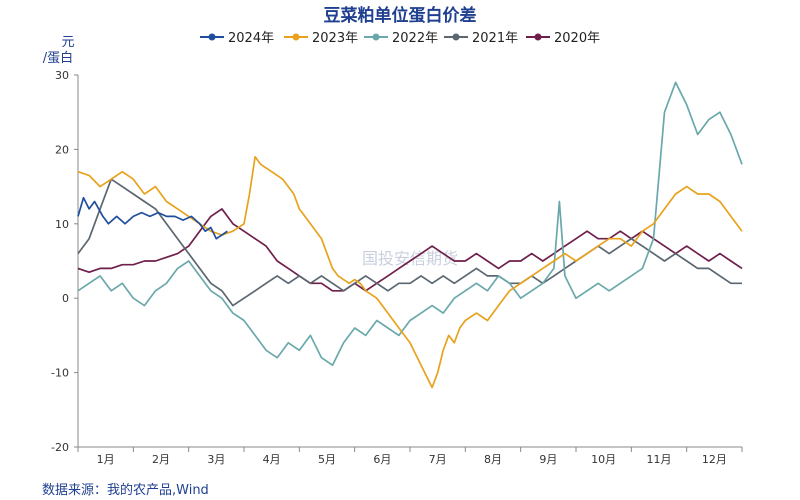 This screenshot has width=800, height=500. What do you see at coordinates (58, 58) in the screenshot?
I see `y-axis-label-protein: /蛋白` at bounding box center [58, 58].